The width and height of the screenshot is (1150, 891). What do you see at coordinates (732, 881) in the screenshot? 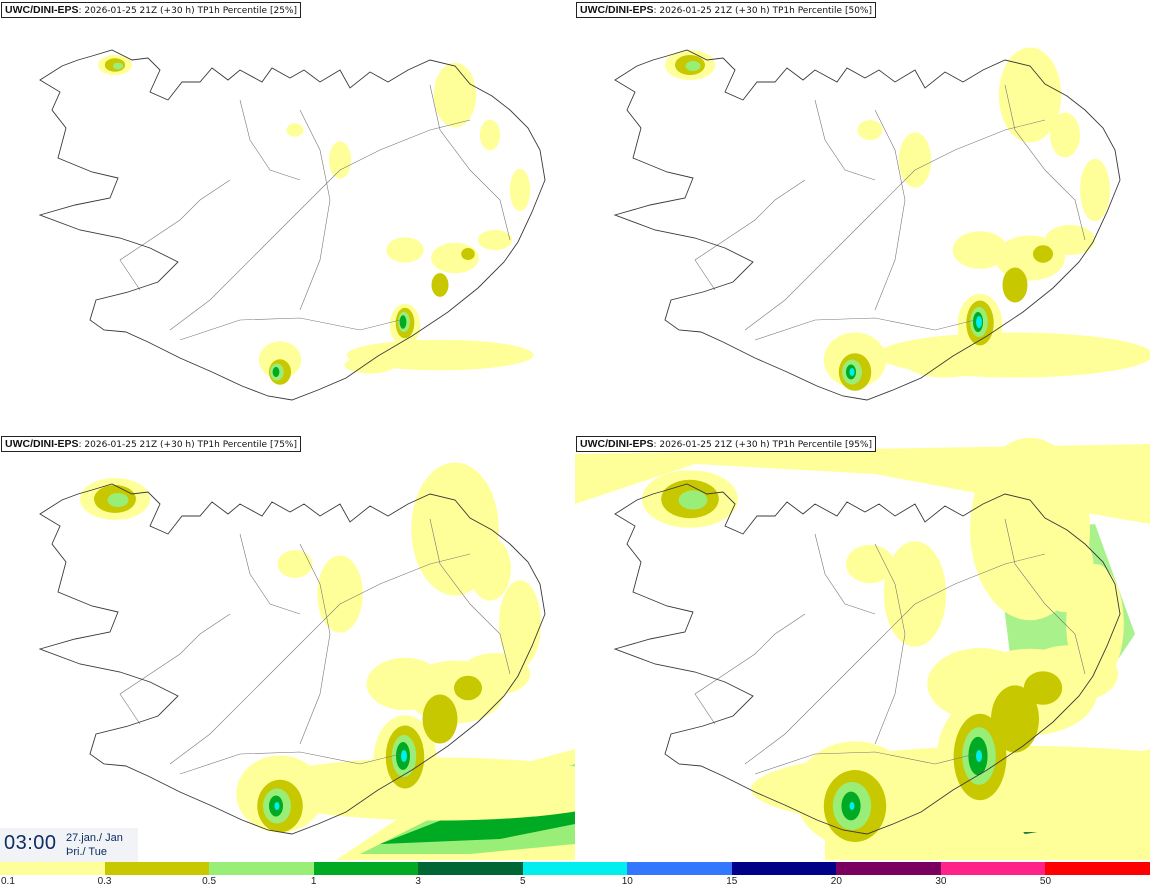
I see `colorbar-tick-label: 15` at bounding box center [732, 881].